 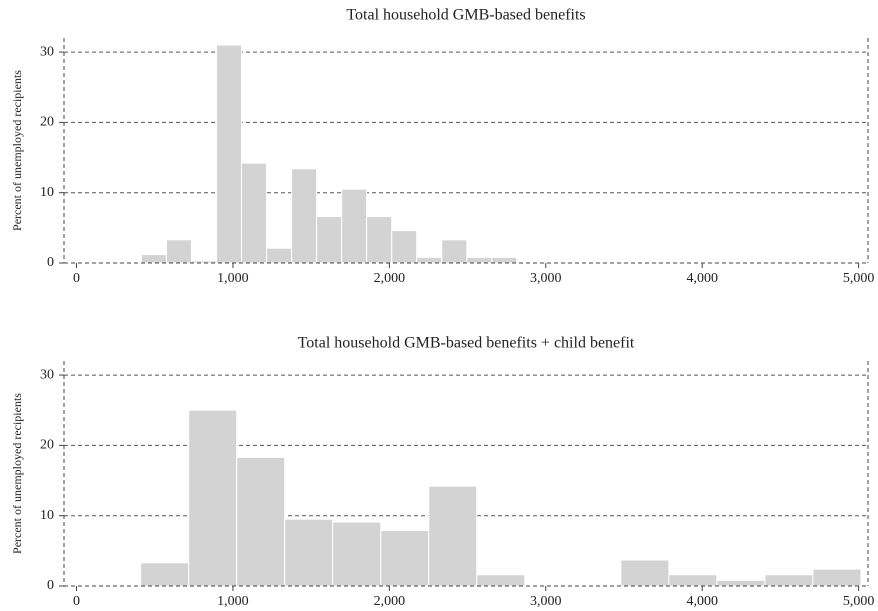 What do you see at coordinates (465, 15) in the screenshot?
I see `chart-title: Total household GMB-based benefits` at bounding box center [465, 15].